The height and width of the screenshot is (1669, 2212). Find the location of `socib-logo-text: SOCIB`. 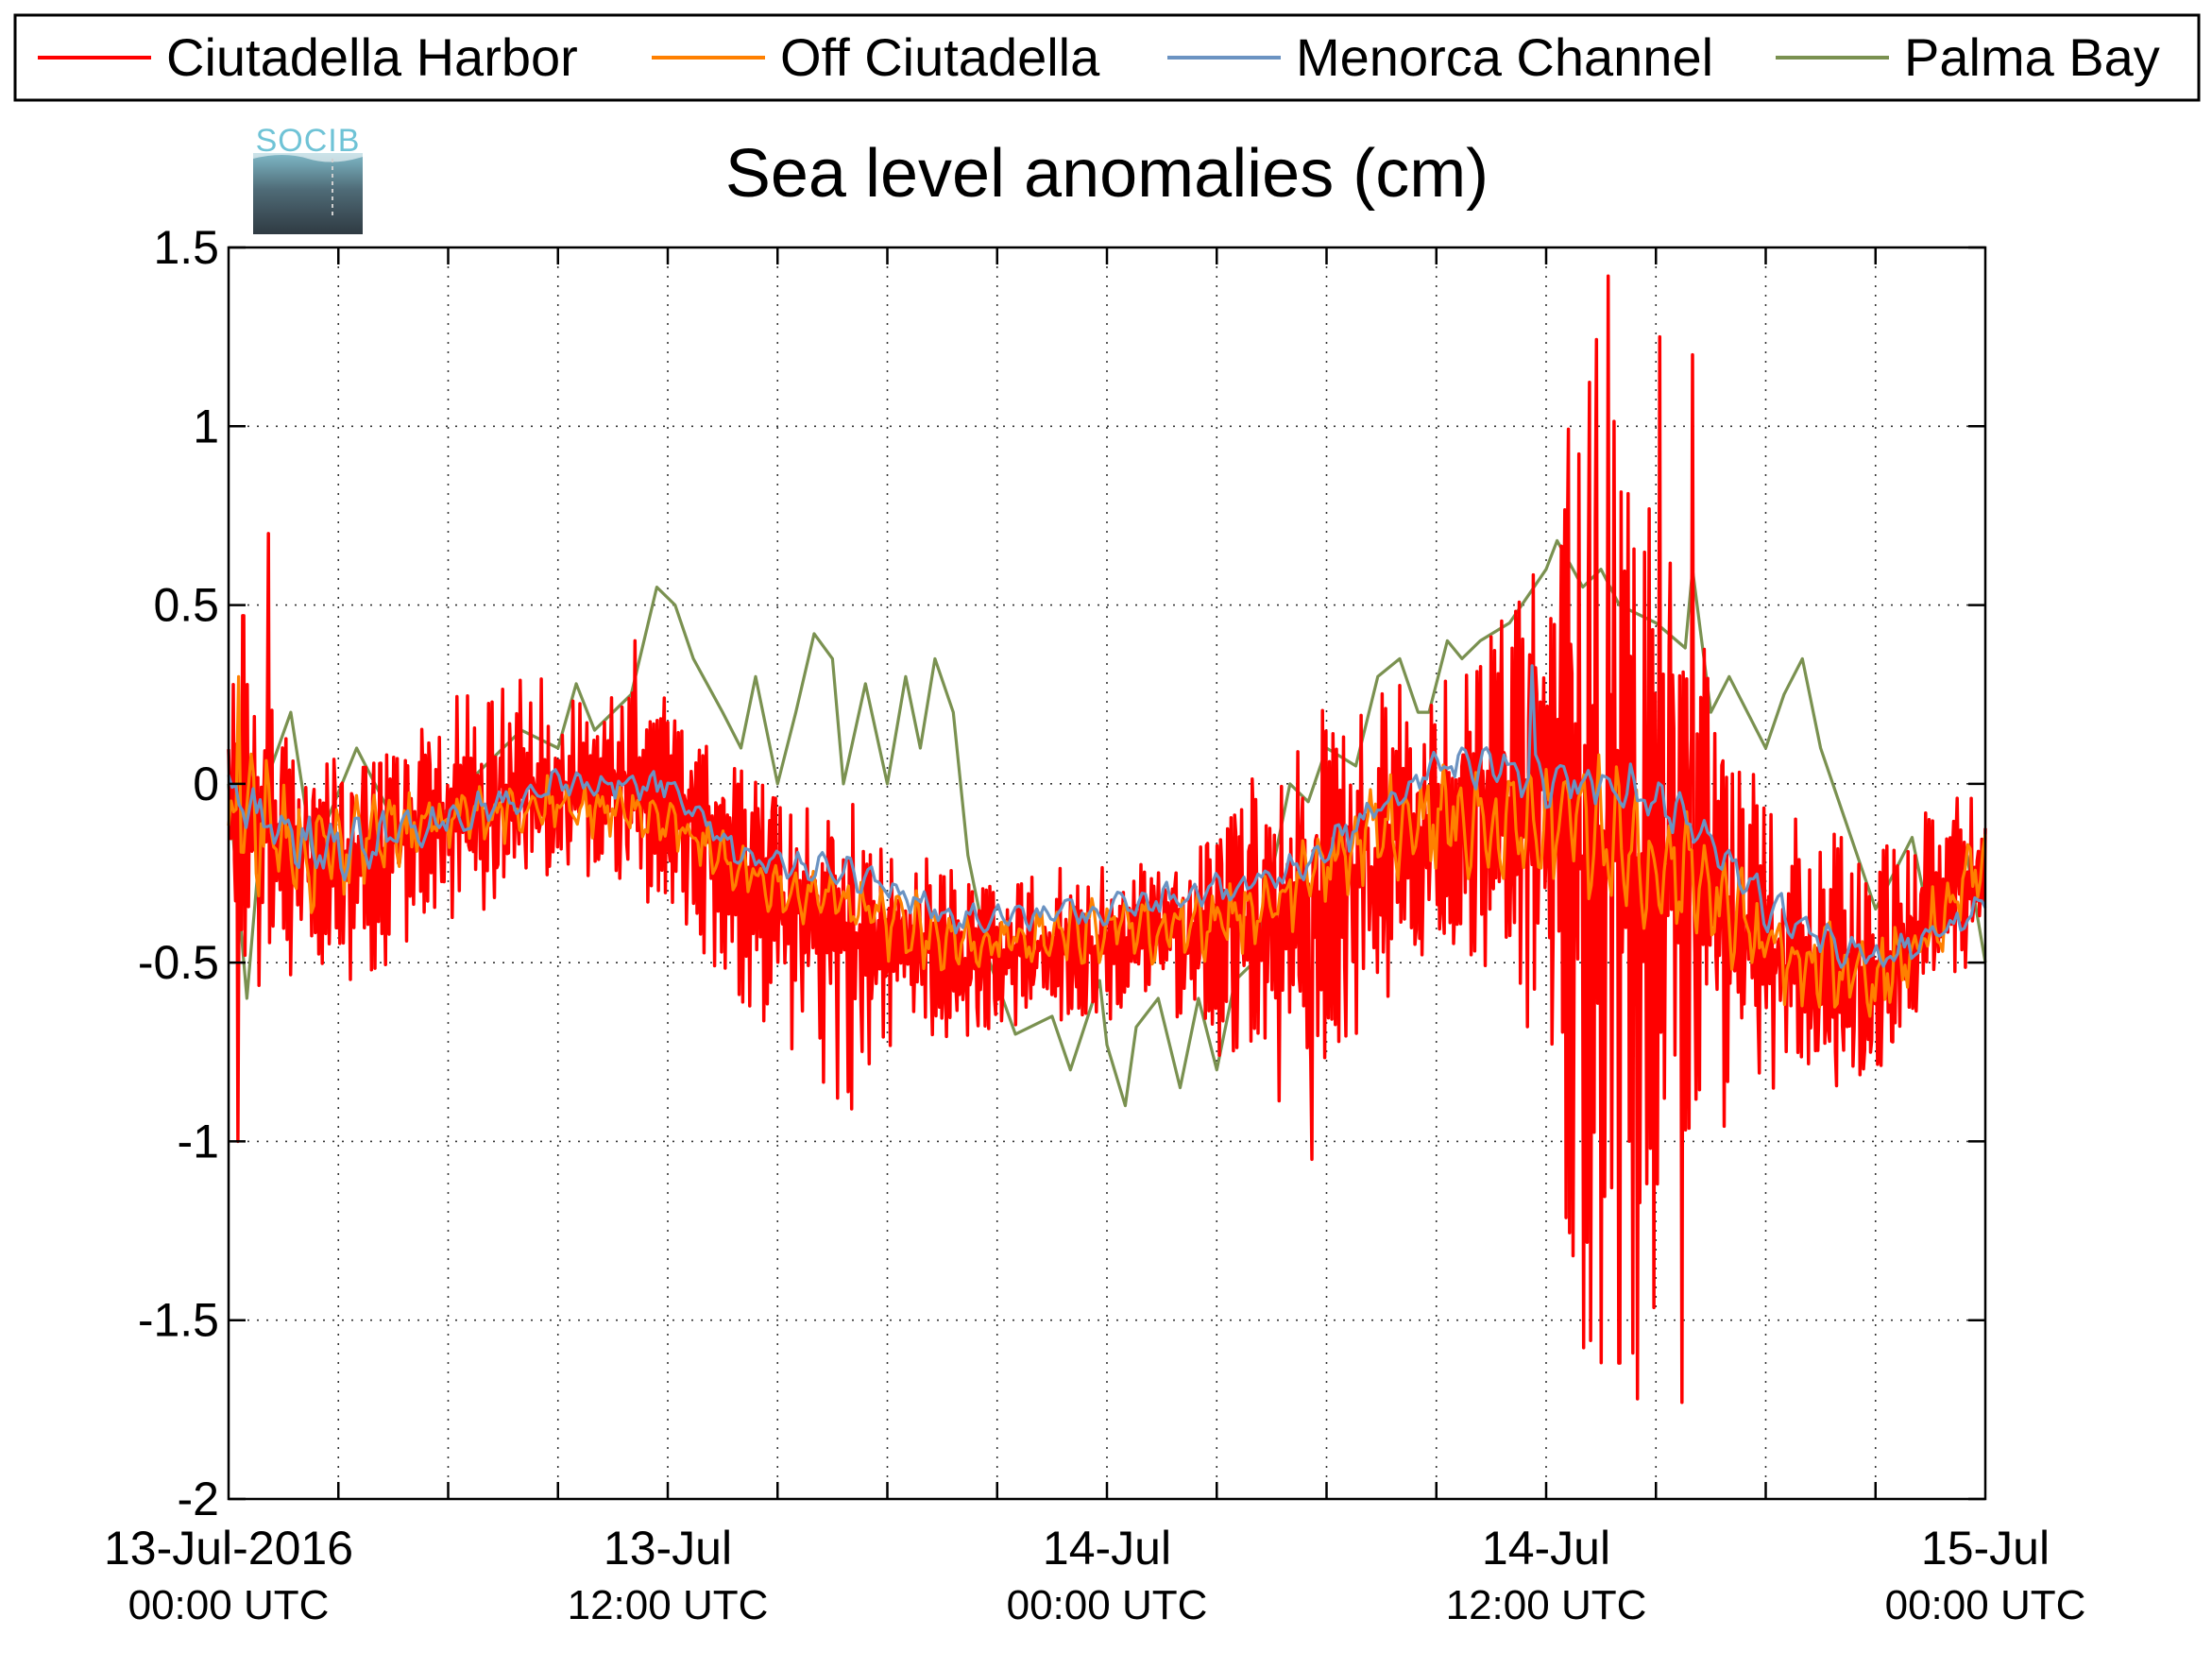

socib-logo-text: SOCIB is located at coordinates (308, 141).